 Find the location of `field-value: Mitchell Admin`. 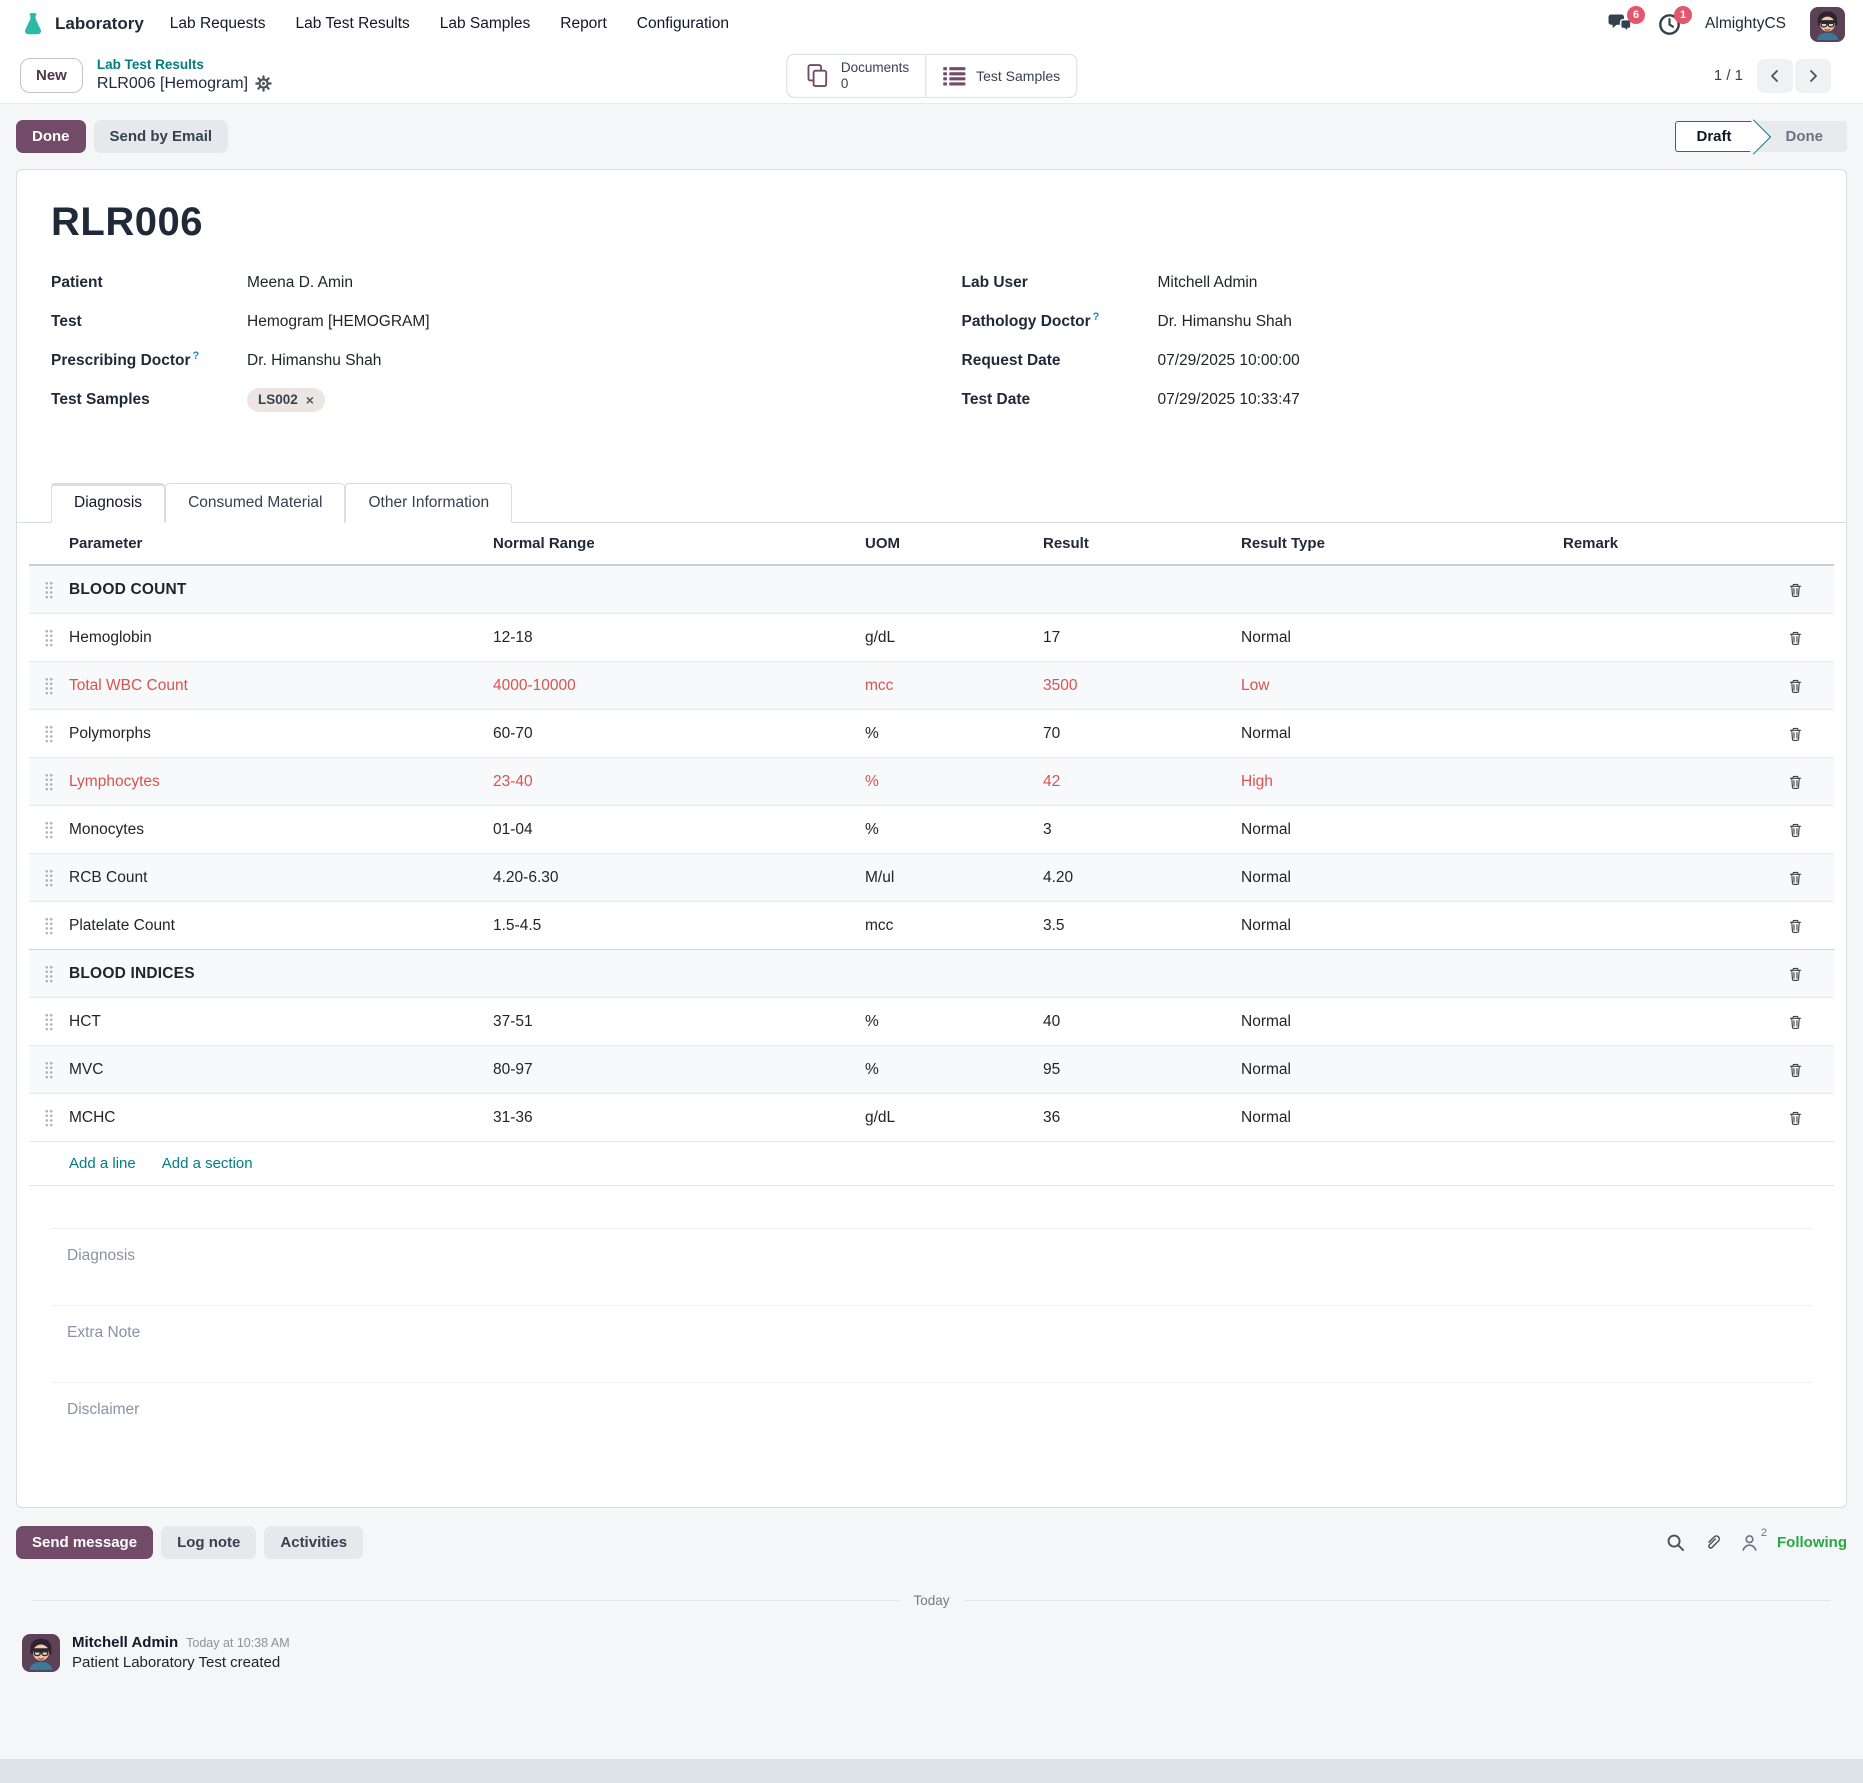

field-value: Mitchell Admin is located at coordinates (1207, 282).